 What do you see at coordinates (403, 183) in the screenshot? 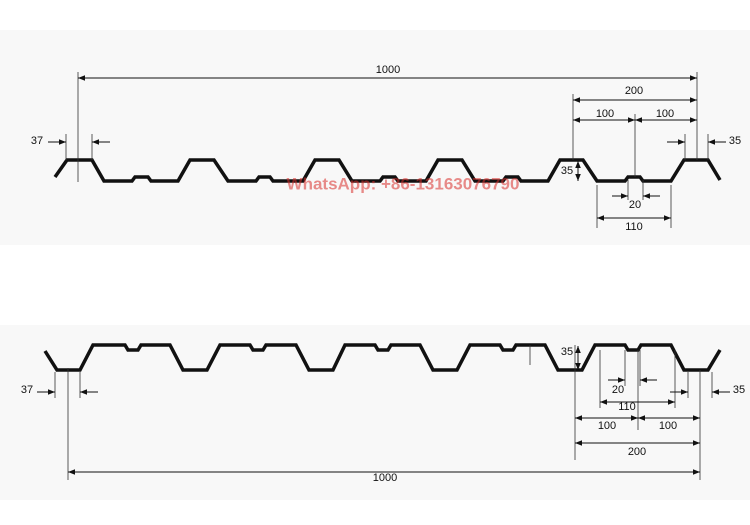
I see `watermark: WhatsApp: +86-13163076790` at bounding box center [403, 183].